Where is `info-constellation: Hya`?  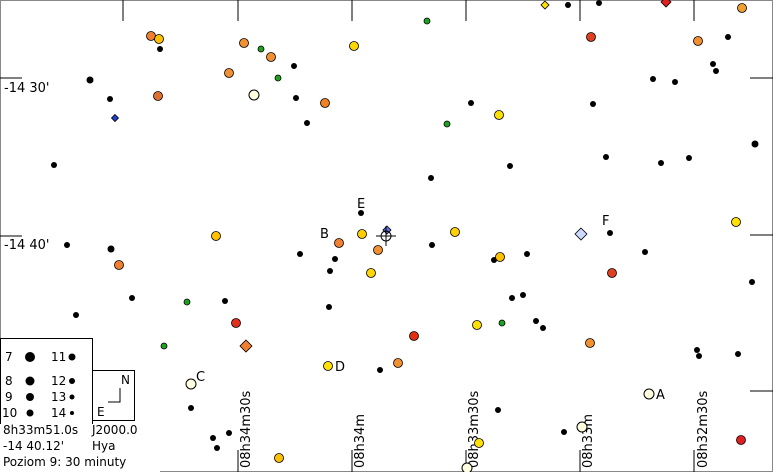
info-constellation: Hya is located at coordinates (103, 446).